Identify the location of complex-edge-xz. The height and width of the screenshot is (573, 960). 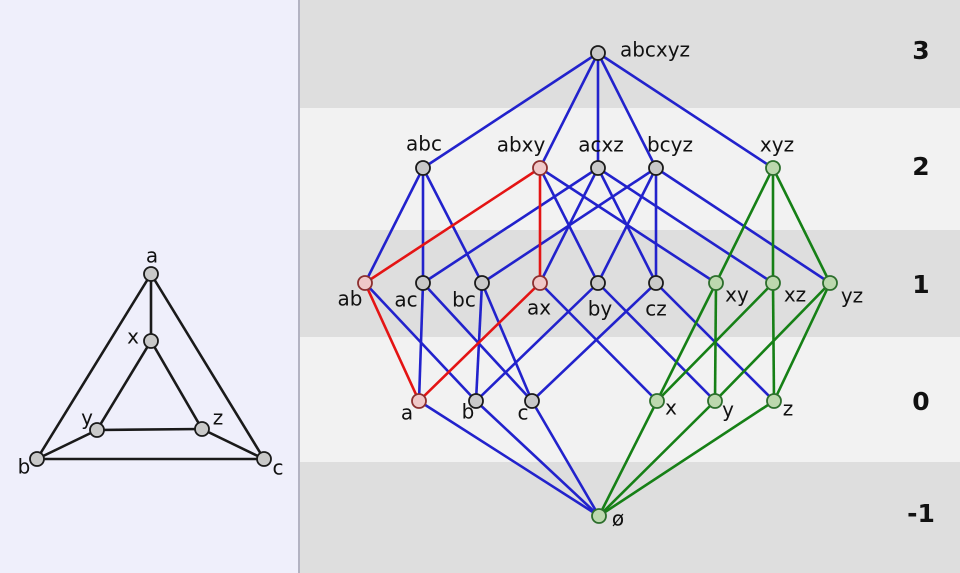
(176, 385).